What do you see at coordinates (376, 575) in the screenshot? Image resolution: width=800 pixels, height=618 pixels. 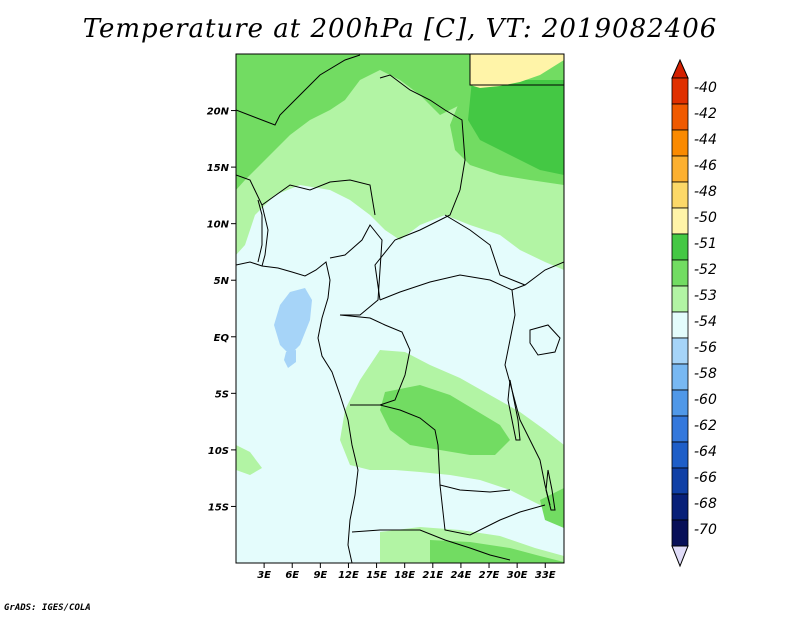 I see `lon-tick-label: 15E` at bounding box center [376, 575].